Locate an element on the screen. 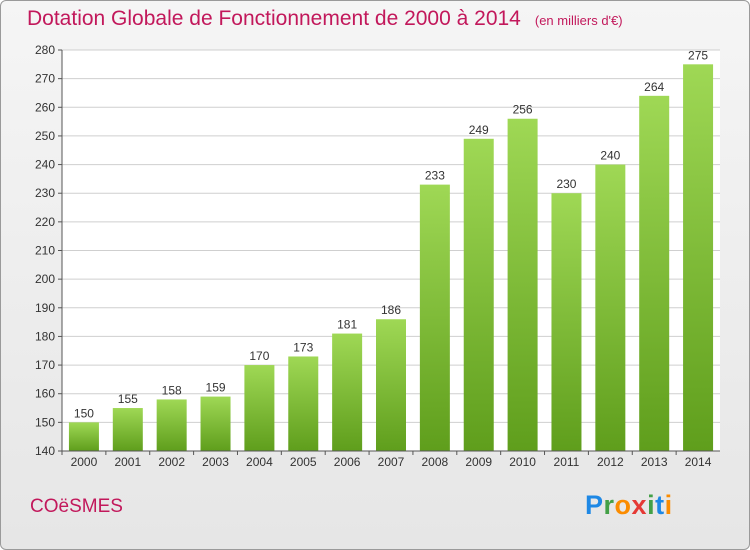  bar-value-label: 158 is located at coordinates (172, 390).